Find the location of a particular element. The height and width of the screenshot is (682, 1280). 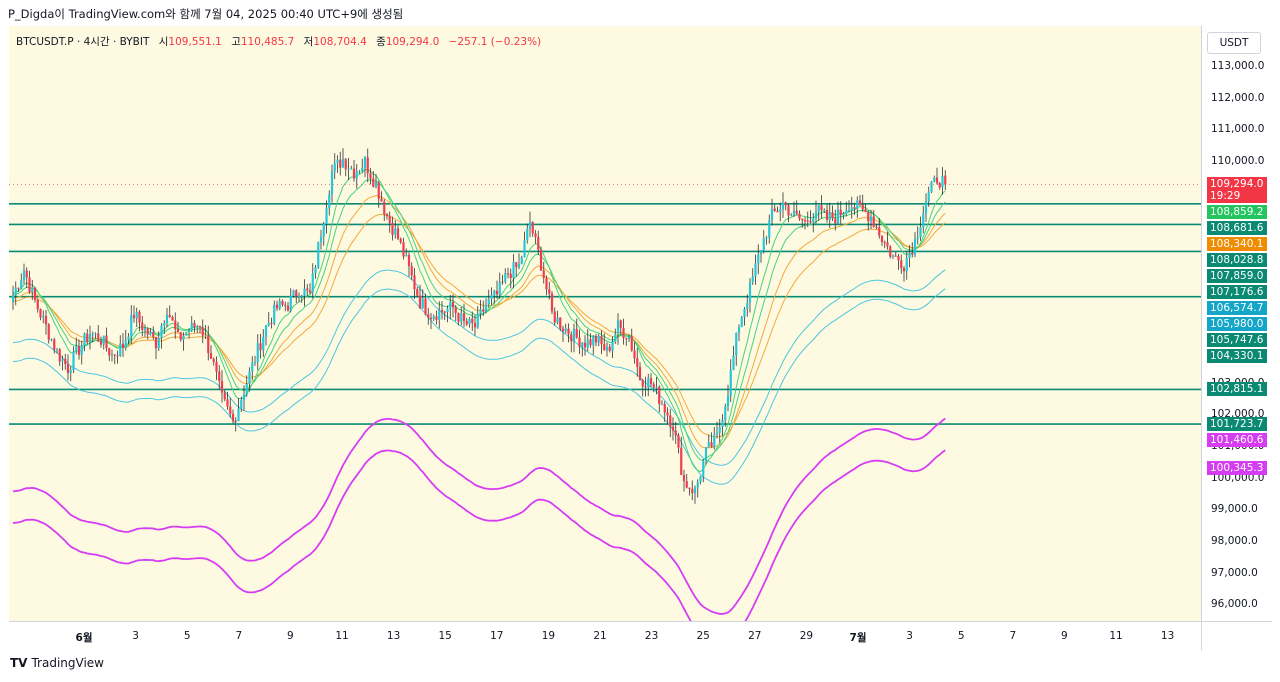

time-tick-label: 15 is located at coordinates (445, 636).